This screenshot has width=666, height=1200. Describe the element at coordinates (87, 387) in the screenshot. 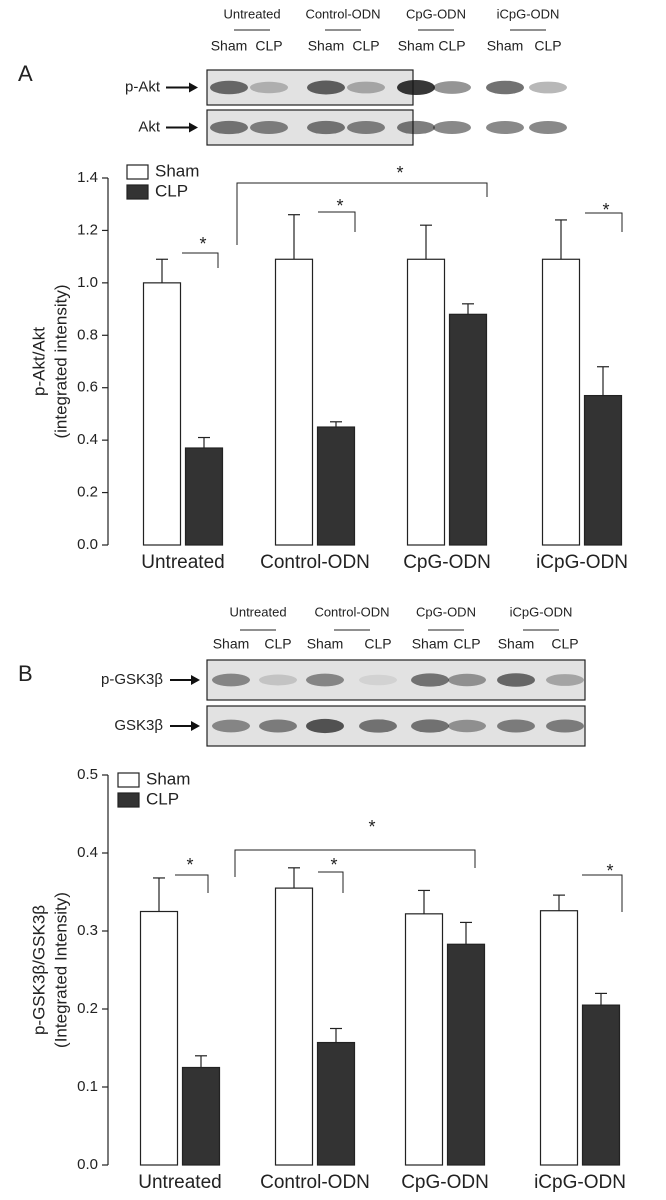

I see `y-tick-label: 0.6` at that location.